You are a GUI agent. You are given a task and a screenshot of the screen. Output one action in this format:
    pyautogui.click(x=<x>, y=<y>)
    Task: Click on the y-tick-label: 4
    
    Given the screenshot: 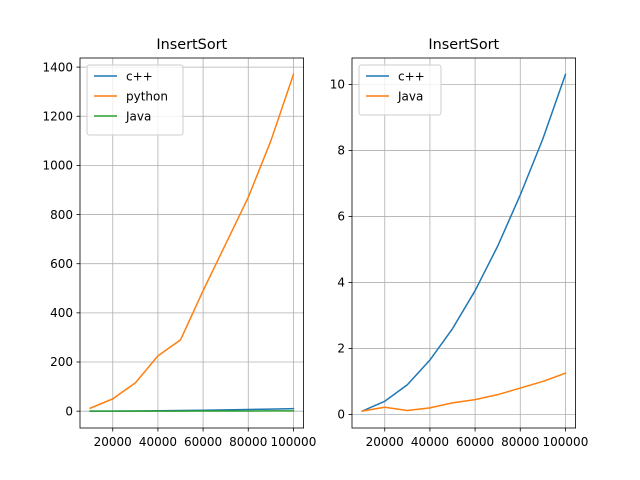 What is the action you would take?
    pyautogui.click(x=341, y=283)
    